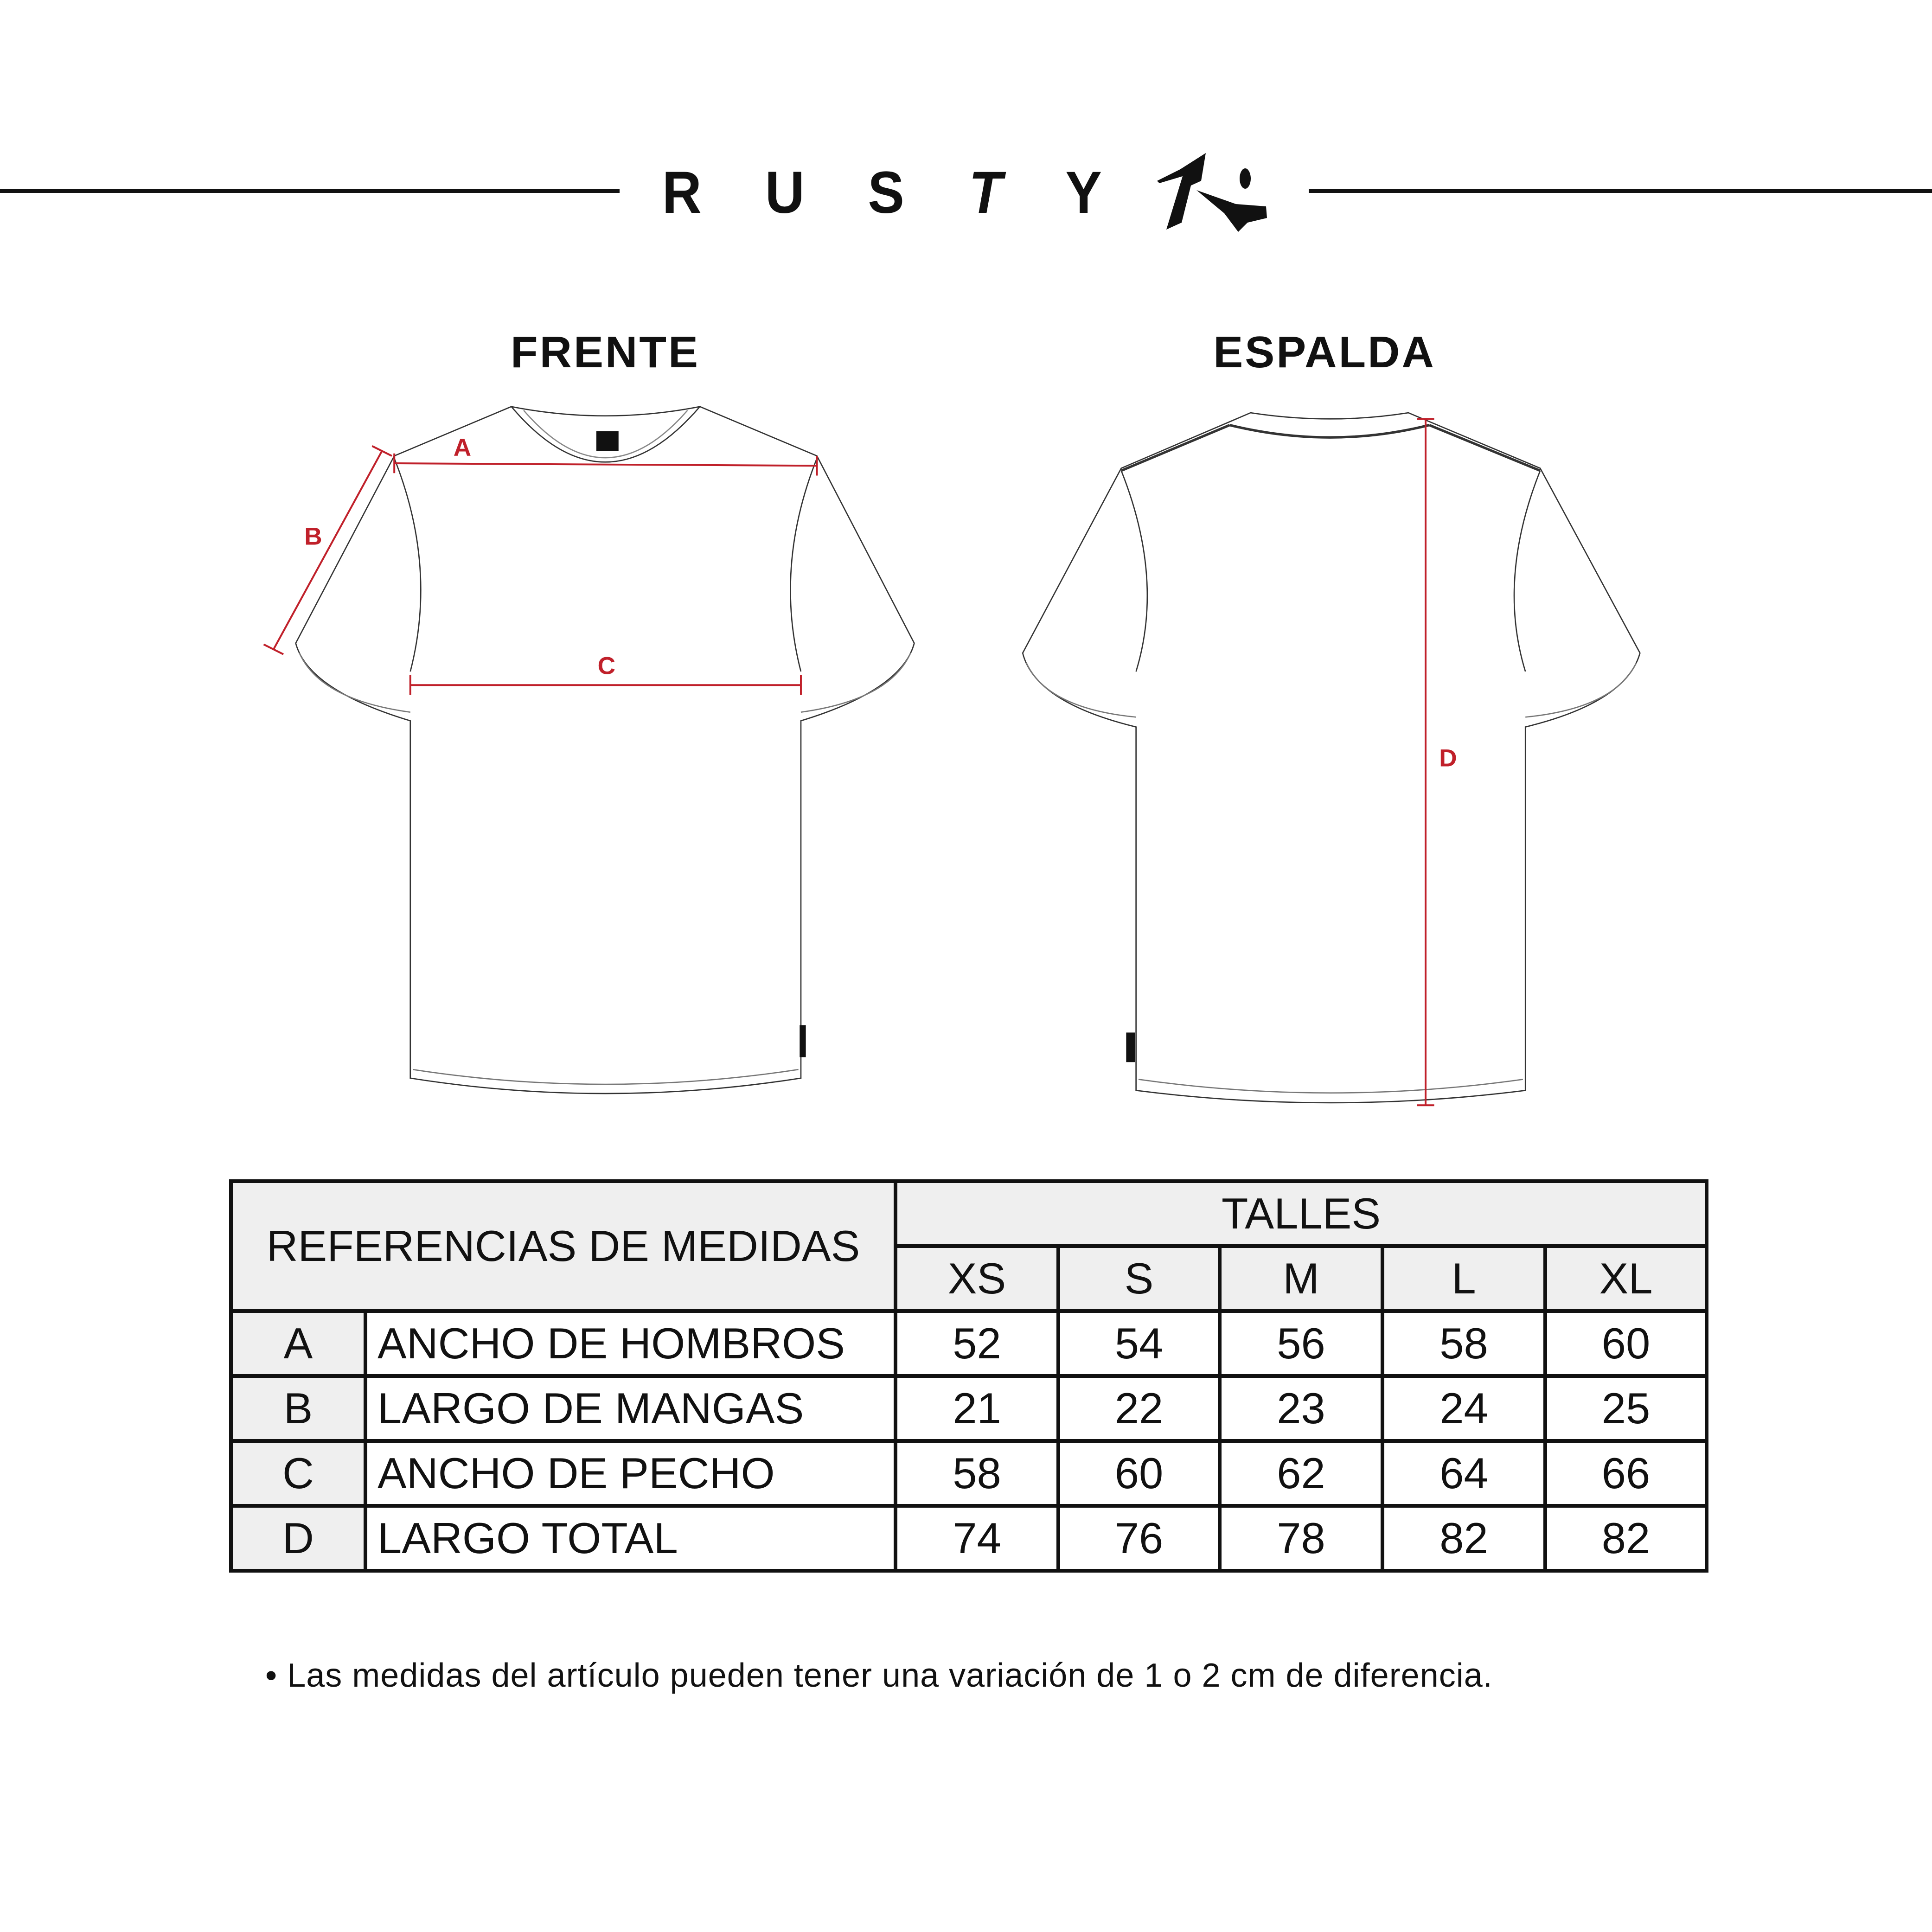 This screenshot has height=1932, width=1932. Describe the element at coordinates (1331, 758) in the screenshot. I see `back-shirt-drawing` at that location.